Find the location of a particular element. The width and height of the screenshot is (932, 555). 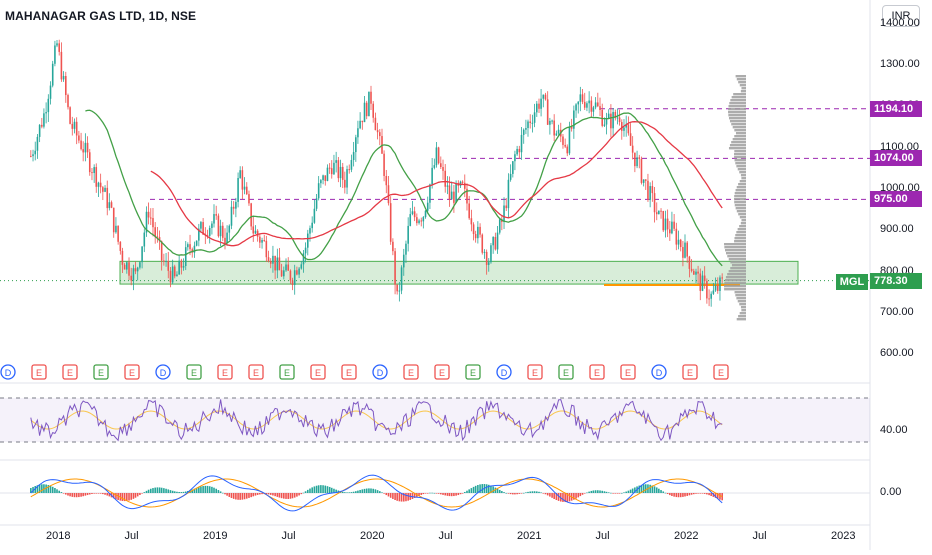

currency-button: INR is located at coordinates (901, 16).